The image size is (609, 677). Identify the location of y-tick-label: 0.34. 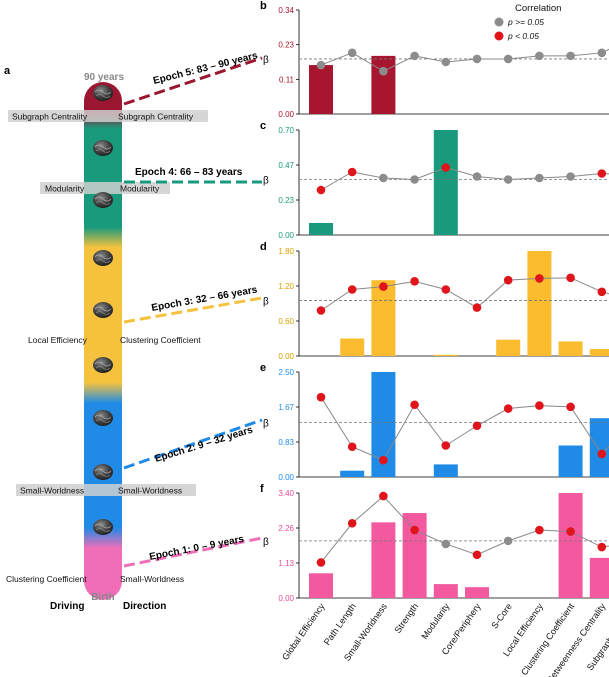
(286, 10).